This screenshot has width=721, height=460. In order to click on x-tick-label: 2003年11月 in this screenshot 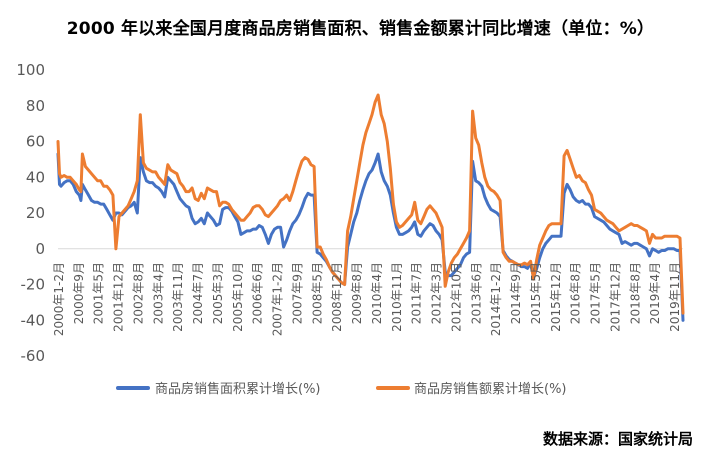, I will do `click(178, 297)`.